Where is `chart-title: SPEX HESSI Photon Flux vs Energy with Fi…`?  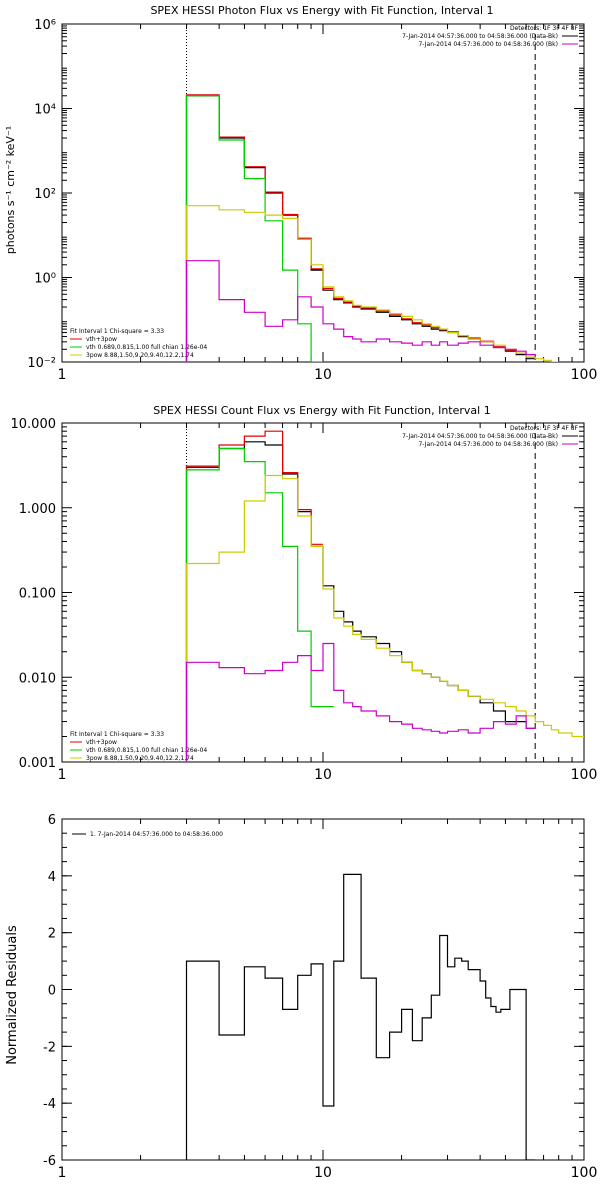
chart-title: SPEX HESSI Photon Flux vs Energy with Fi… is located at coordinates (321, 10).